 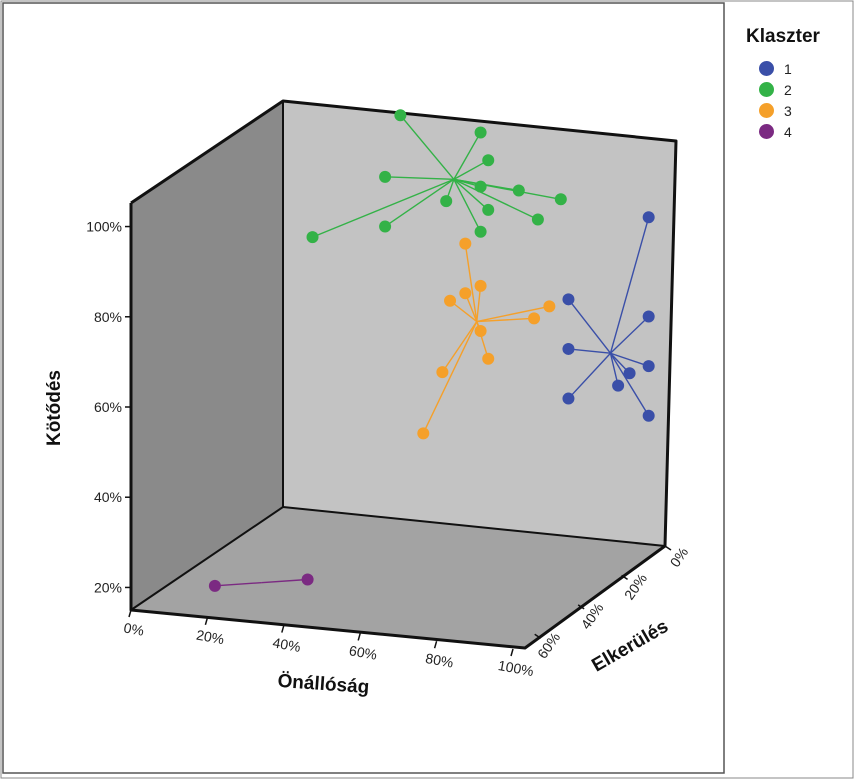 I want to click on legend-item-3: 3, so click(x=796, y=110).